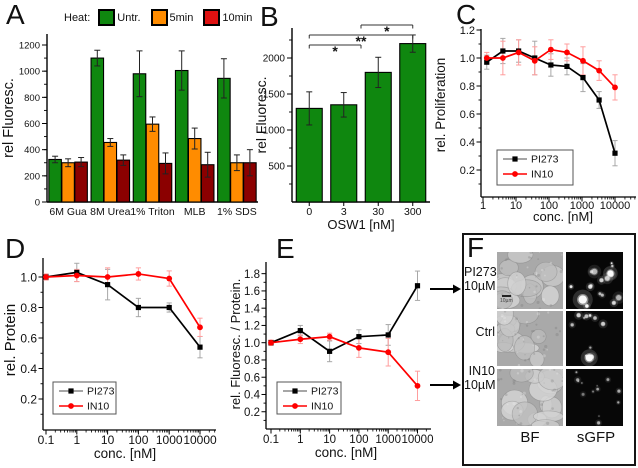 The width and height of the screenshot is (638, 468). What do you see at coordinates (15, 15) in the screenshot?
I see `panel-a-letter: A` at bounding box center [15, 15].